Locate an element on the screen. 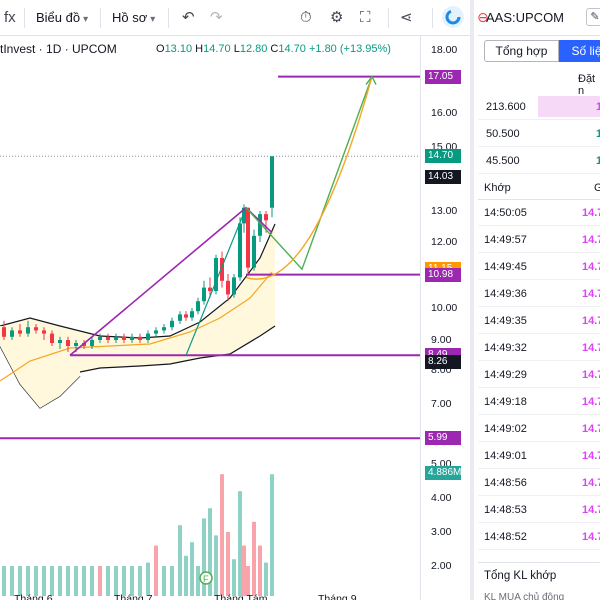  tab-data: Số liệ is located at coordinates (579, 51).